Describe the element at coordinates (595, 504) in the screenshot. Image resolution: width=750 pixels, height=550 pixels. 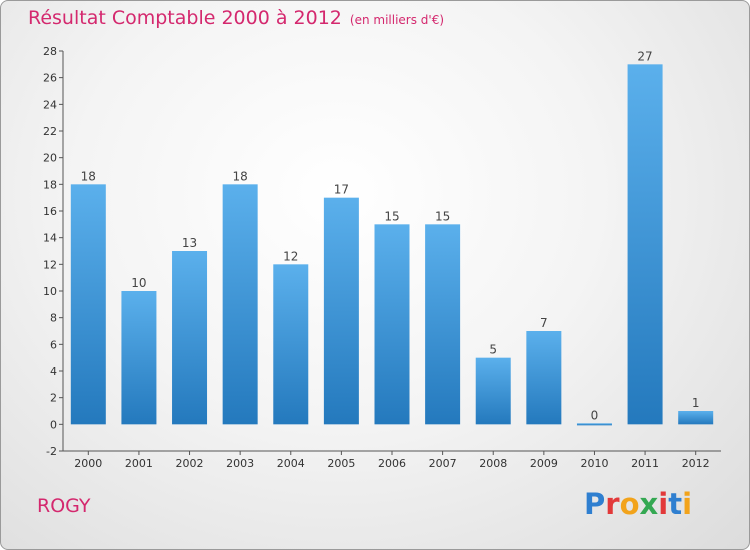
I see `logo-letter: P` at that location.